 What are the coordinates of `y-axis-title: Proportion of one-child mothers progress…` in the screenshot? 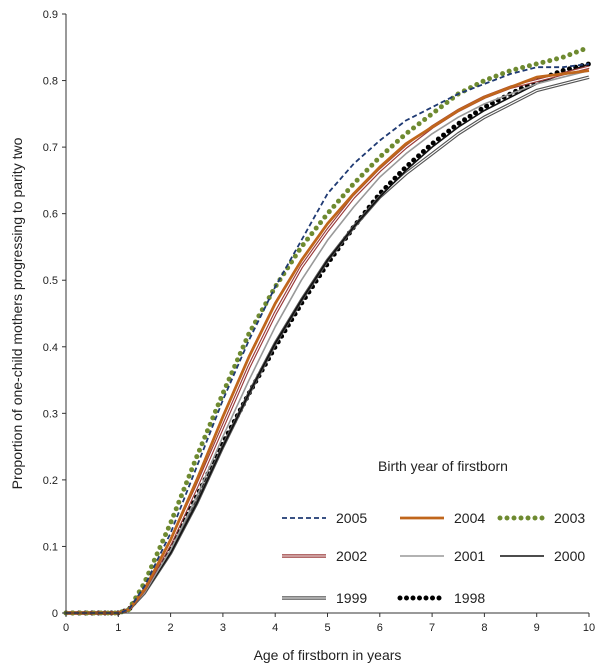 It's located at (17, 313).